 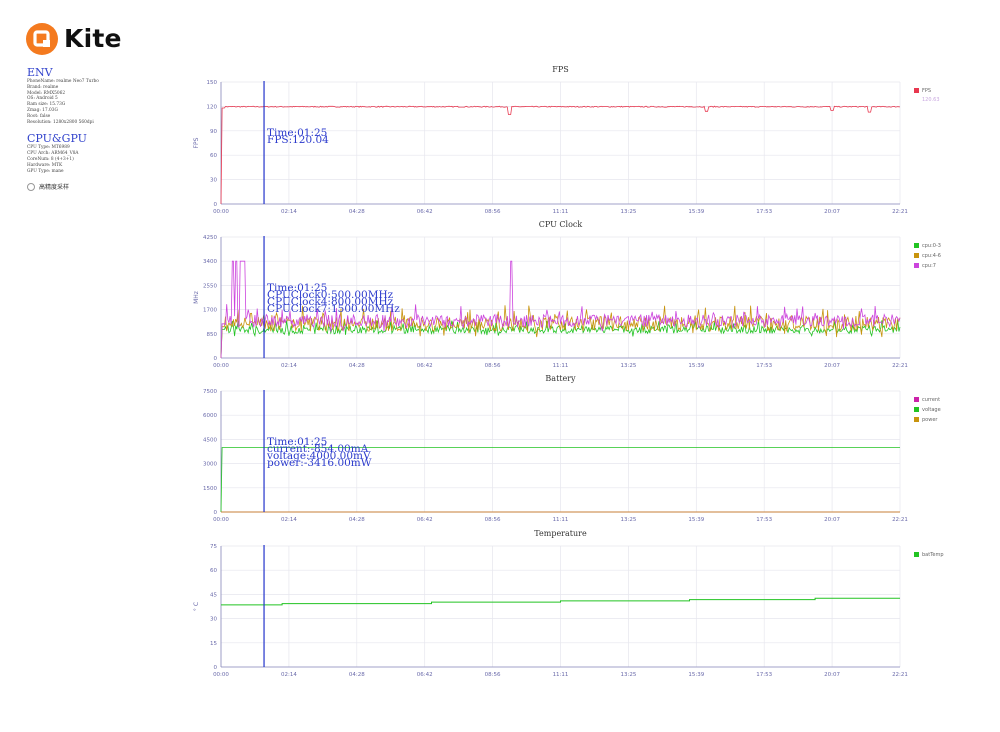 I want to click on cpu-gpu-line: CPU Type: MT6989, so click(x=48, y=148).